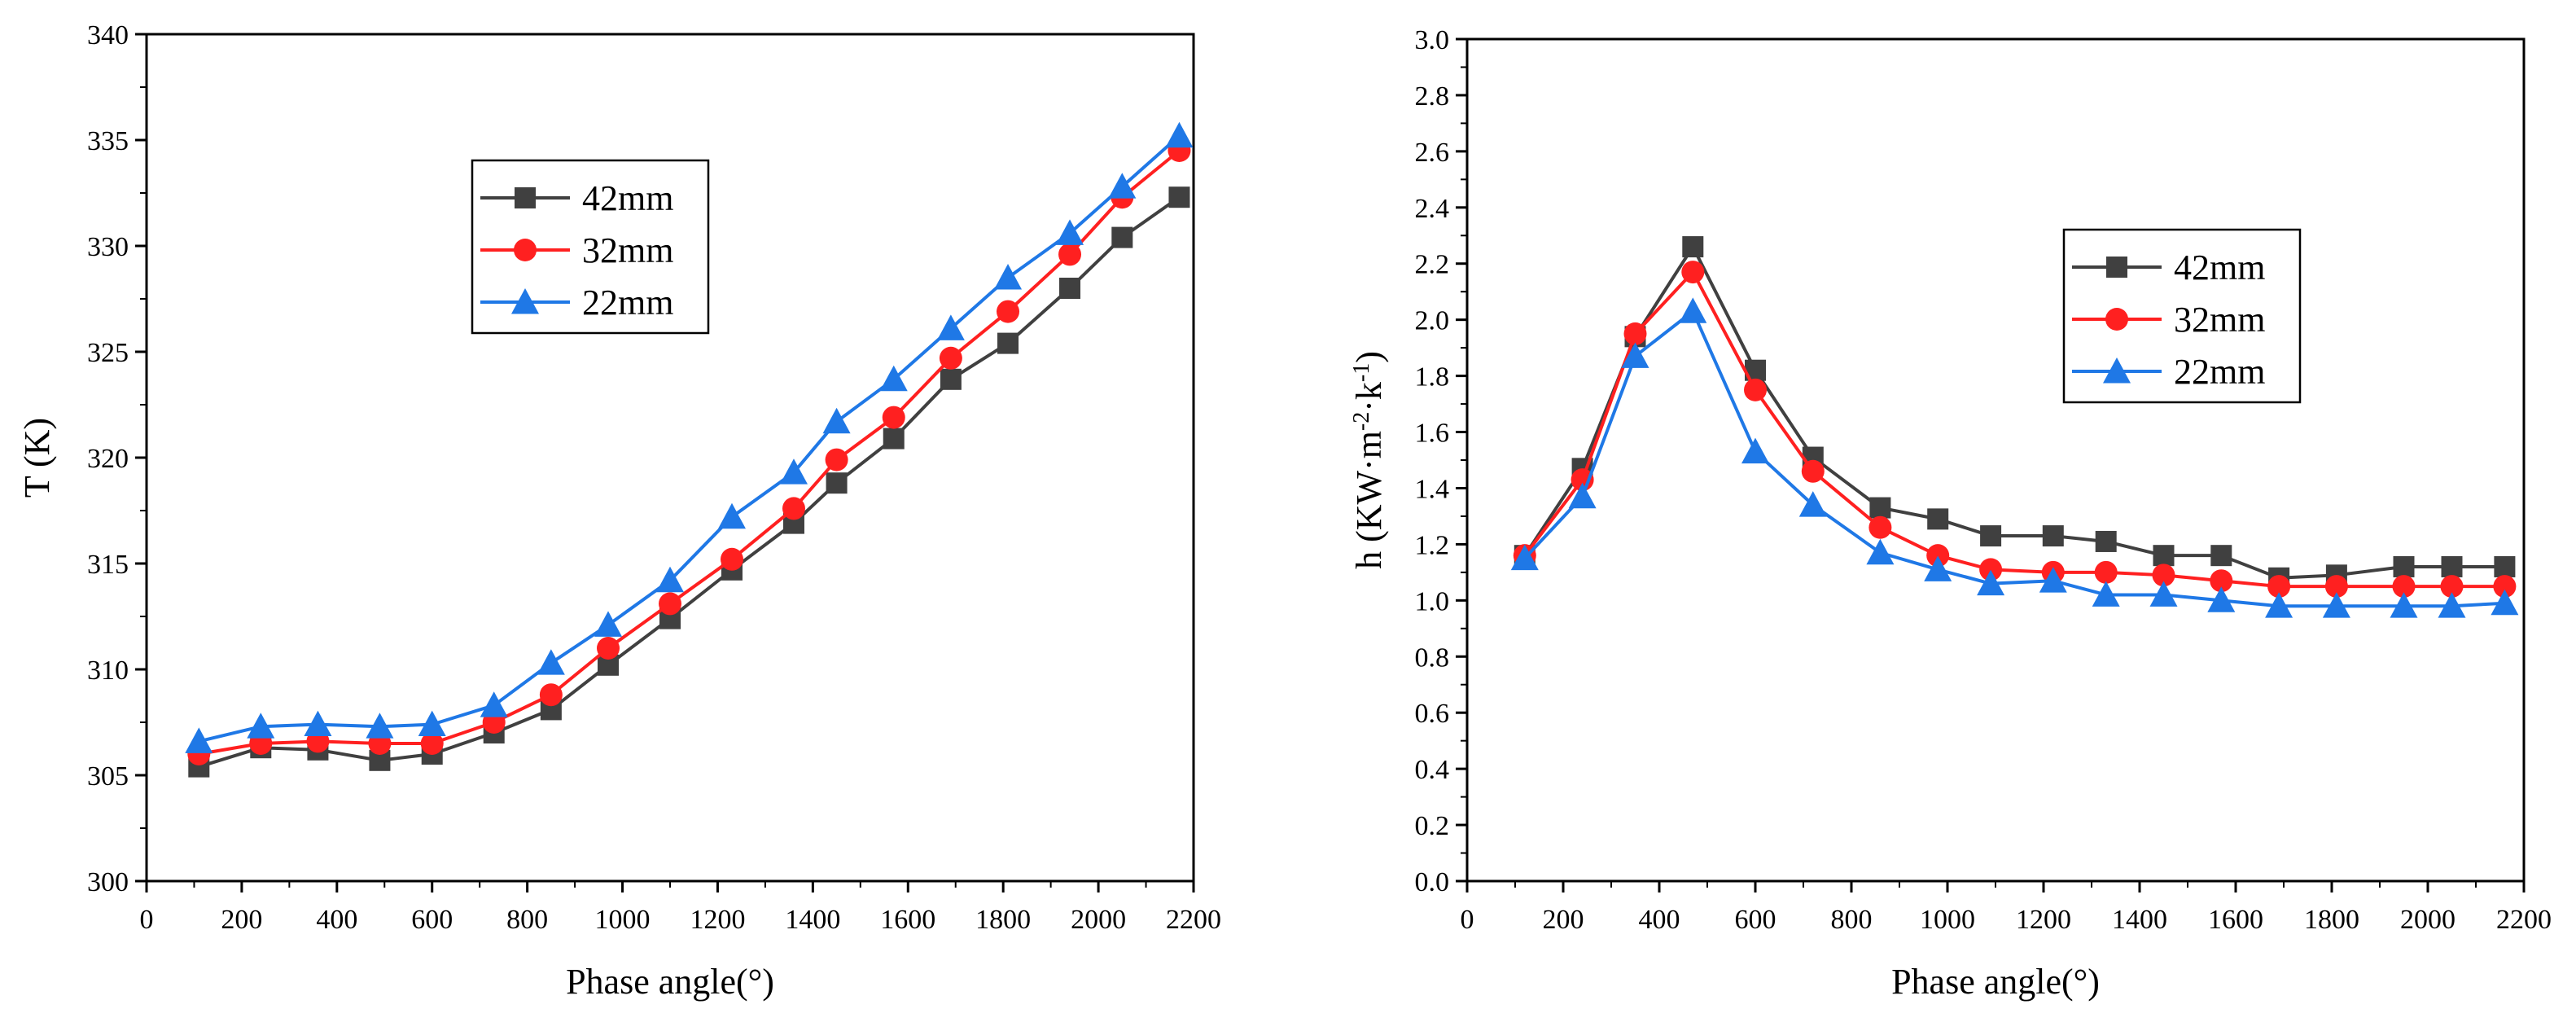 This screenshot has height=1035, width=2576. Describe the element at coordinates (37, 458) in the screenshot. I see `panel-1-y-axis-title: T (K)` at that location.